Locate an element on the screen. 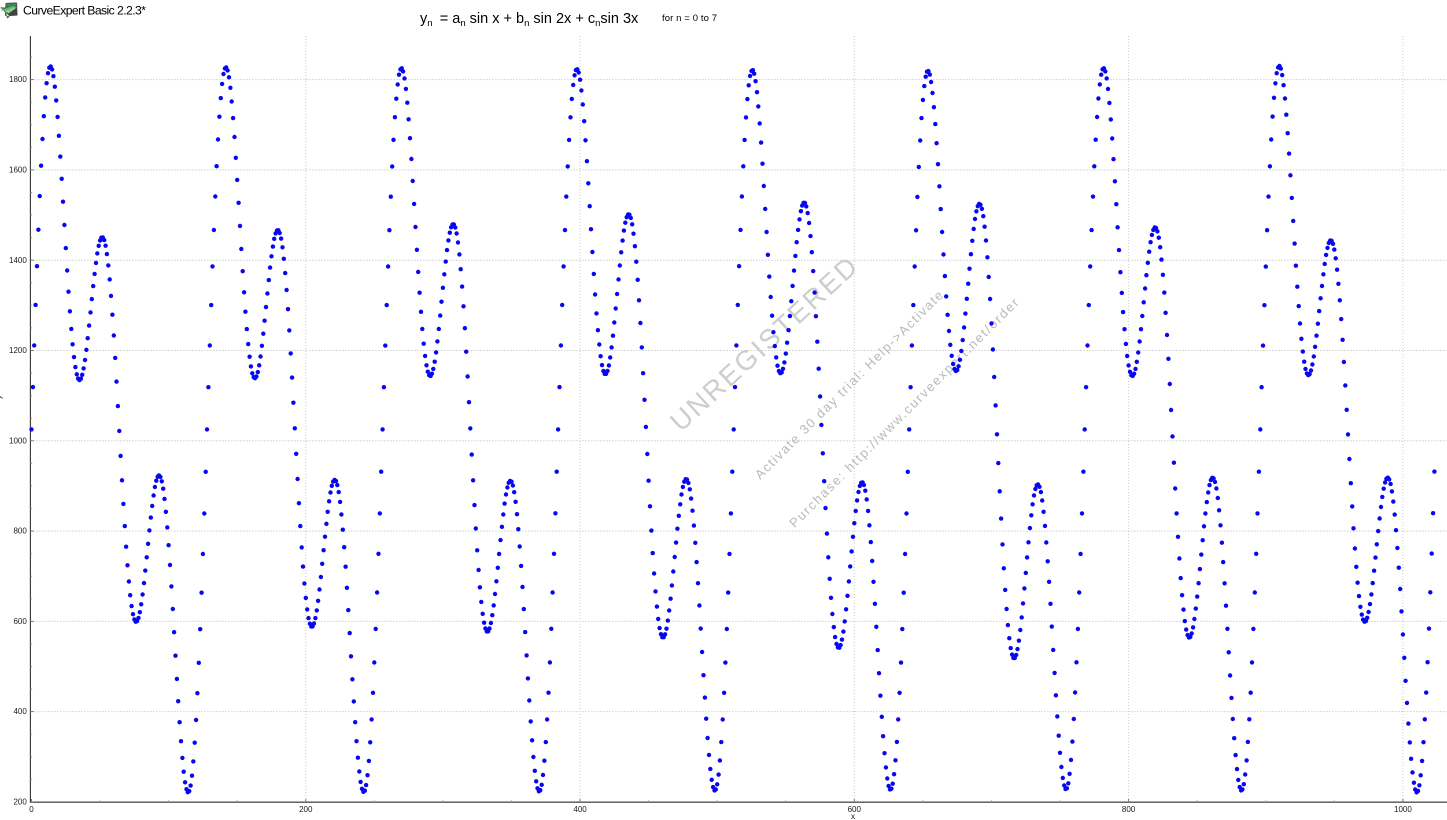  svg-text: 1200 is located at coordinates (18, 350).